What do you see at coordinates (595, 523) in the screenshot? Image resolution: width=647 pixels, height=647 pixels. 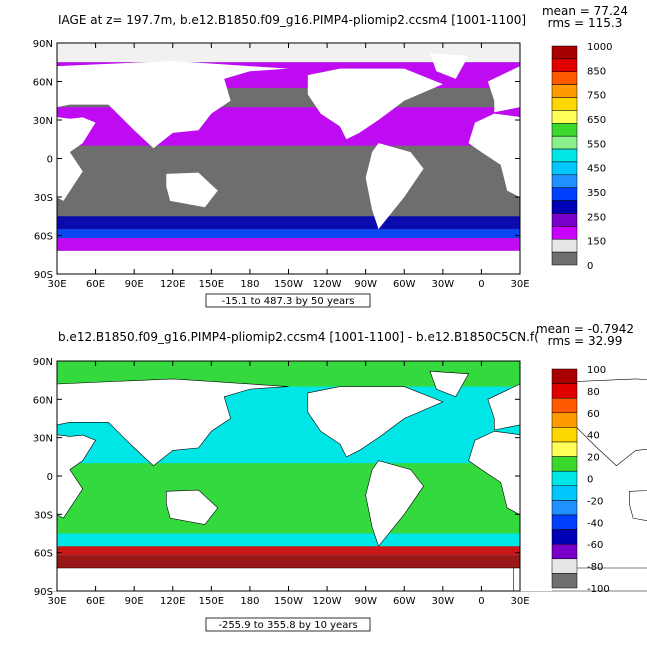 I see `colorbar-label: -40` at bounding box center [595, 523].